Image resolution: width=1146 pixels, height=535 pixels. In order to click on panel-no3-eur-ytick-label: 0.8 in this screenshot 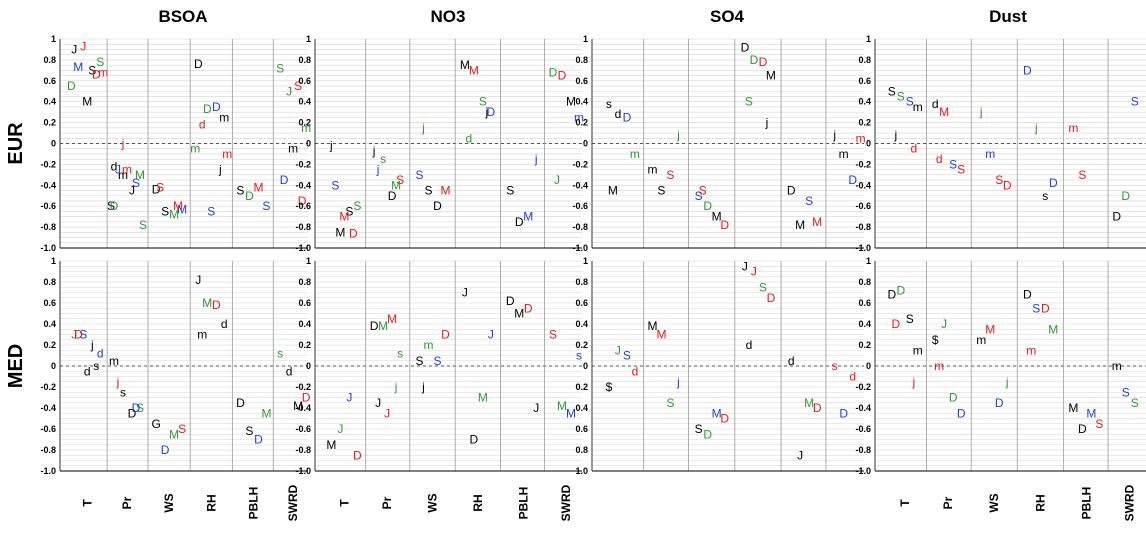, I will do `click(304, 60)`.